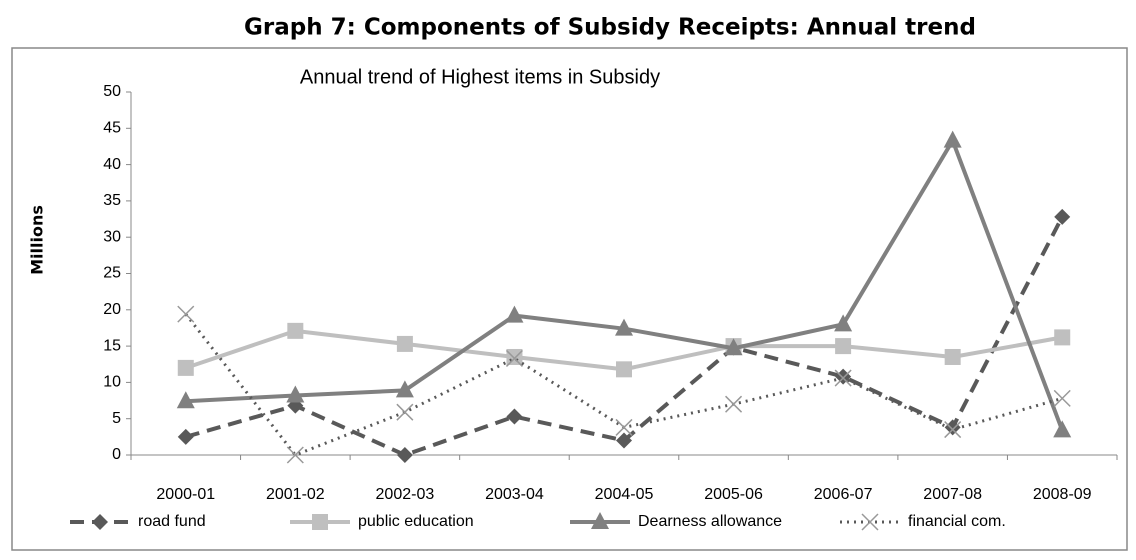  What do you see at coordinates (112, 309) in the screenshot?
I see `y-tick-label: 20` at bounding box center [112, 309].